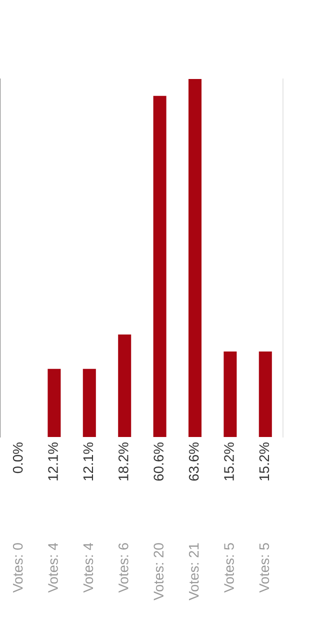 The image size is (329, 640). What do you see at coordinates (193, 571) in the screenshot?
I see `x-tick-label: Votes: 21` at bounding box center [193, 571].